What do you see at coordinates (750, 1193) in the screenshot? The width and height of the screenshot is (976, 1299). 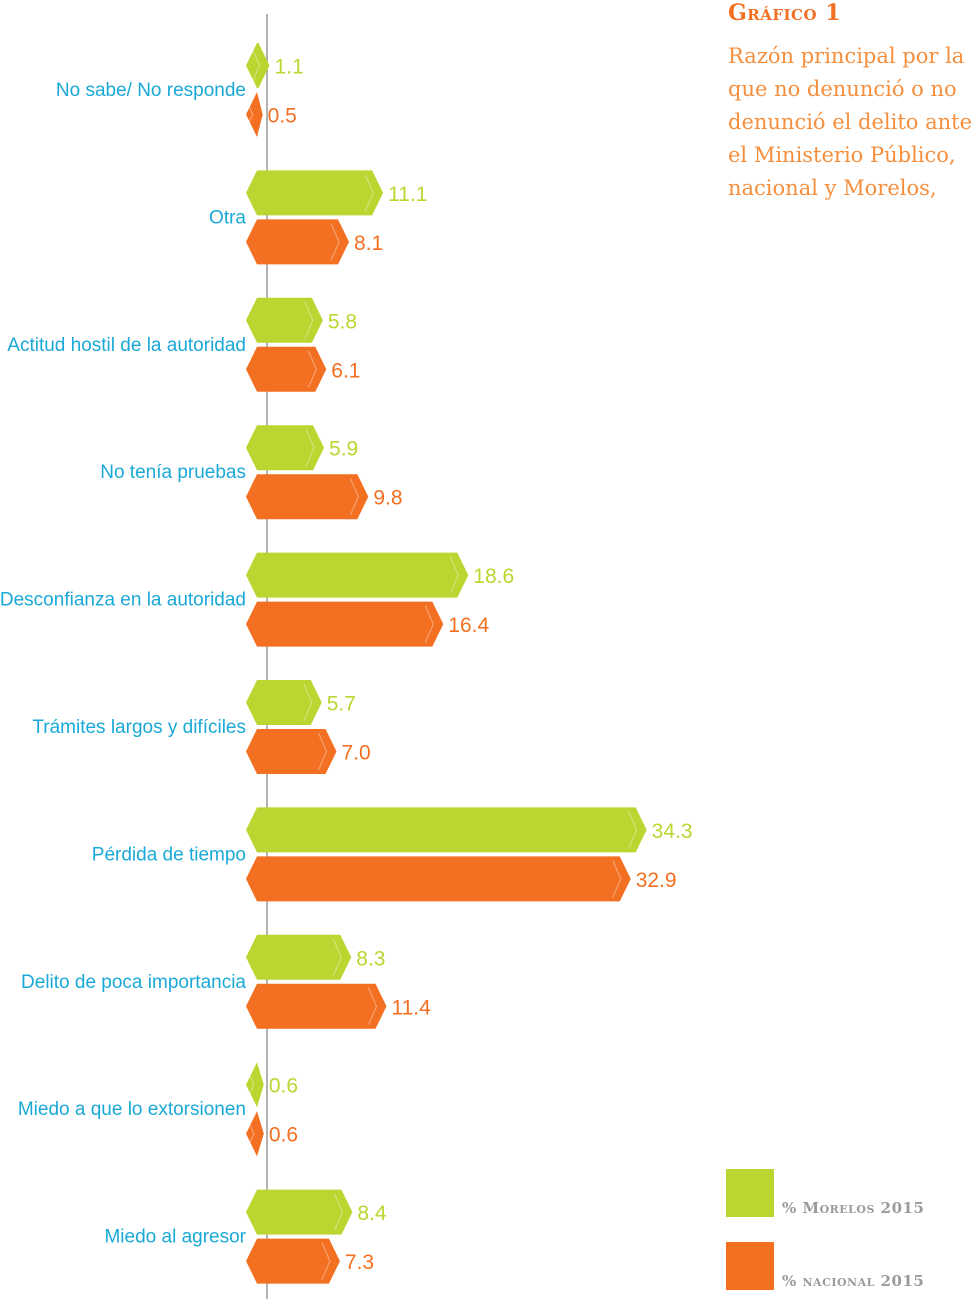 I see `legend-swatch-morelos` at bounding box center [750, 1193].